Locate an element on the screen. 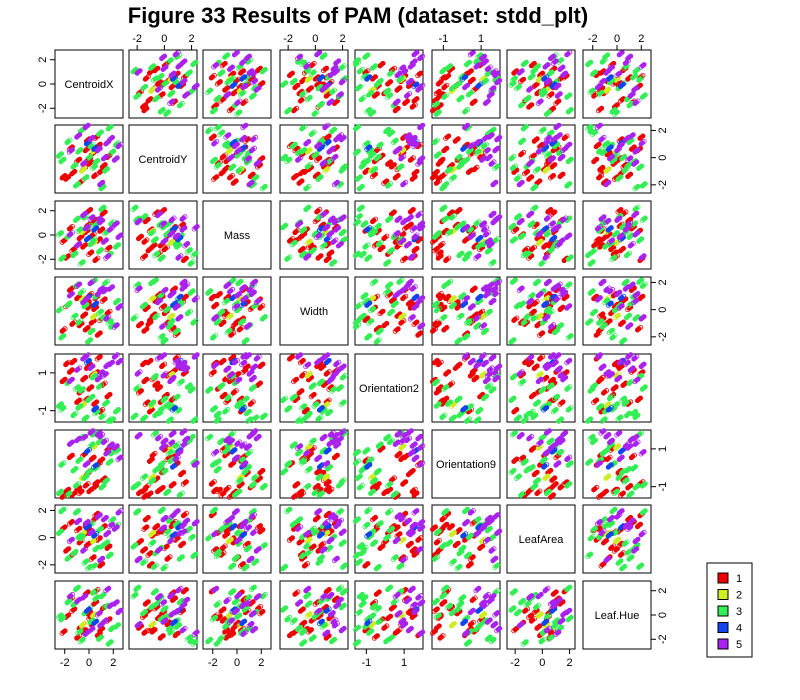  panel-centroidx-vs-leafarea is located at coordinates (541, 84).